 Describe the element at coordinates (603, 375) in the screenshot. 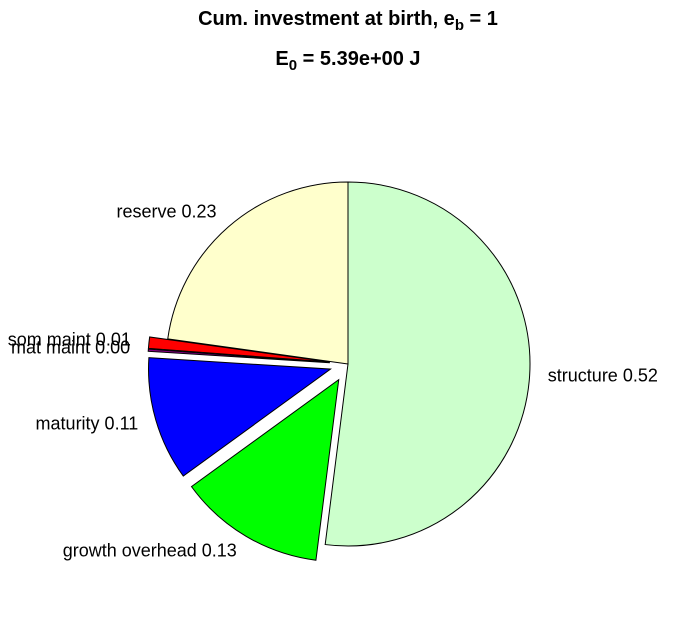

I see `slice-label: structure 0.52` at that location.